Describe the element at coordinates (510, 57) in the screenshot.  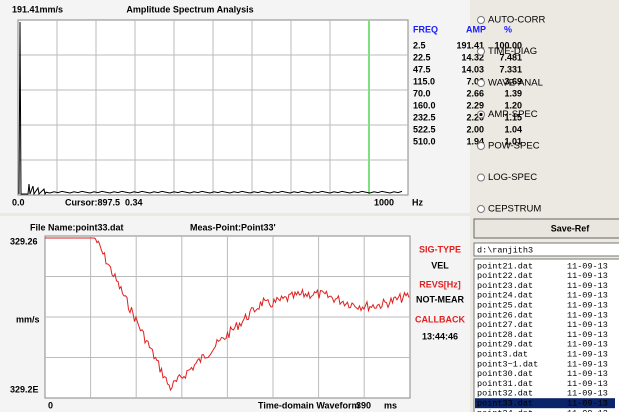
I see `table-cell: 7.481` at that location.